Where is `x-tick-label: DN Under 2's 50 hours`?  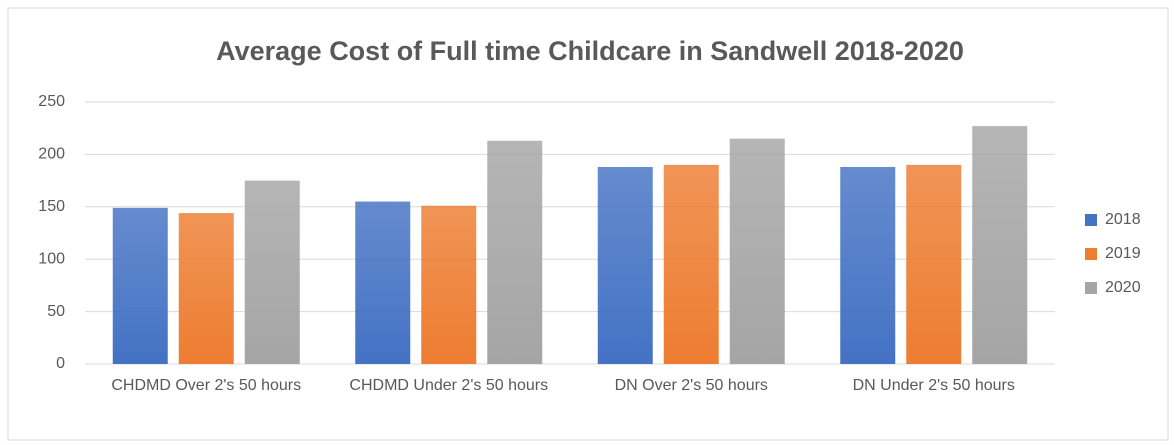
x-tick-label: DN Under 2's 50 hours is located at coordinates (934, 385).